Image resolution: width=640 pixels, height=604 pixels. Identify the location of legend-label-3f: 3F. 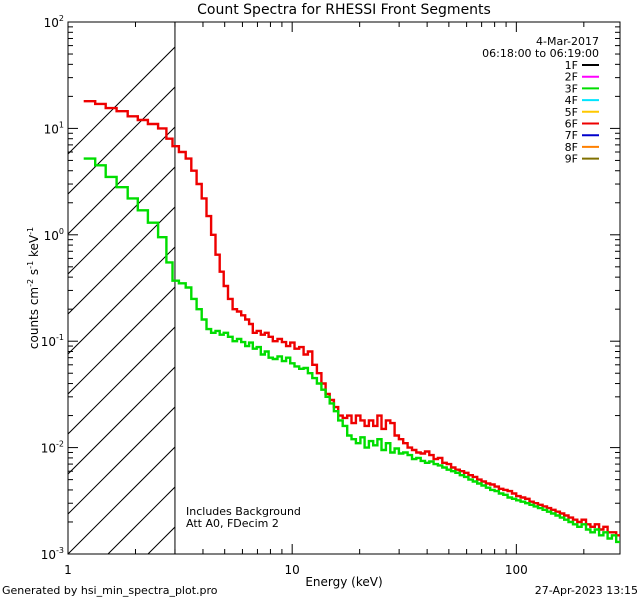
(571, 88).